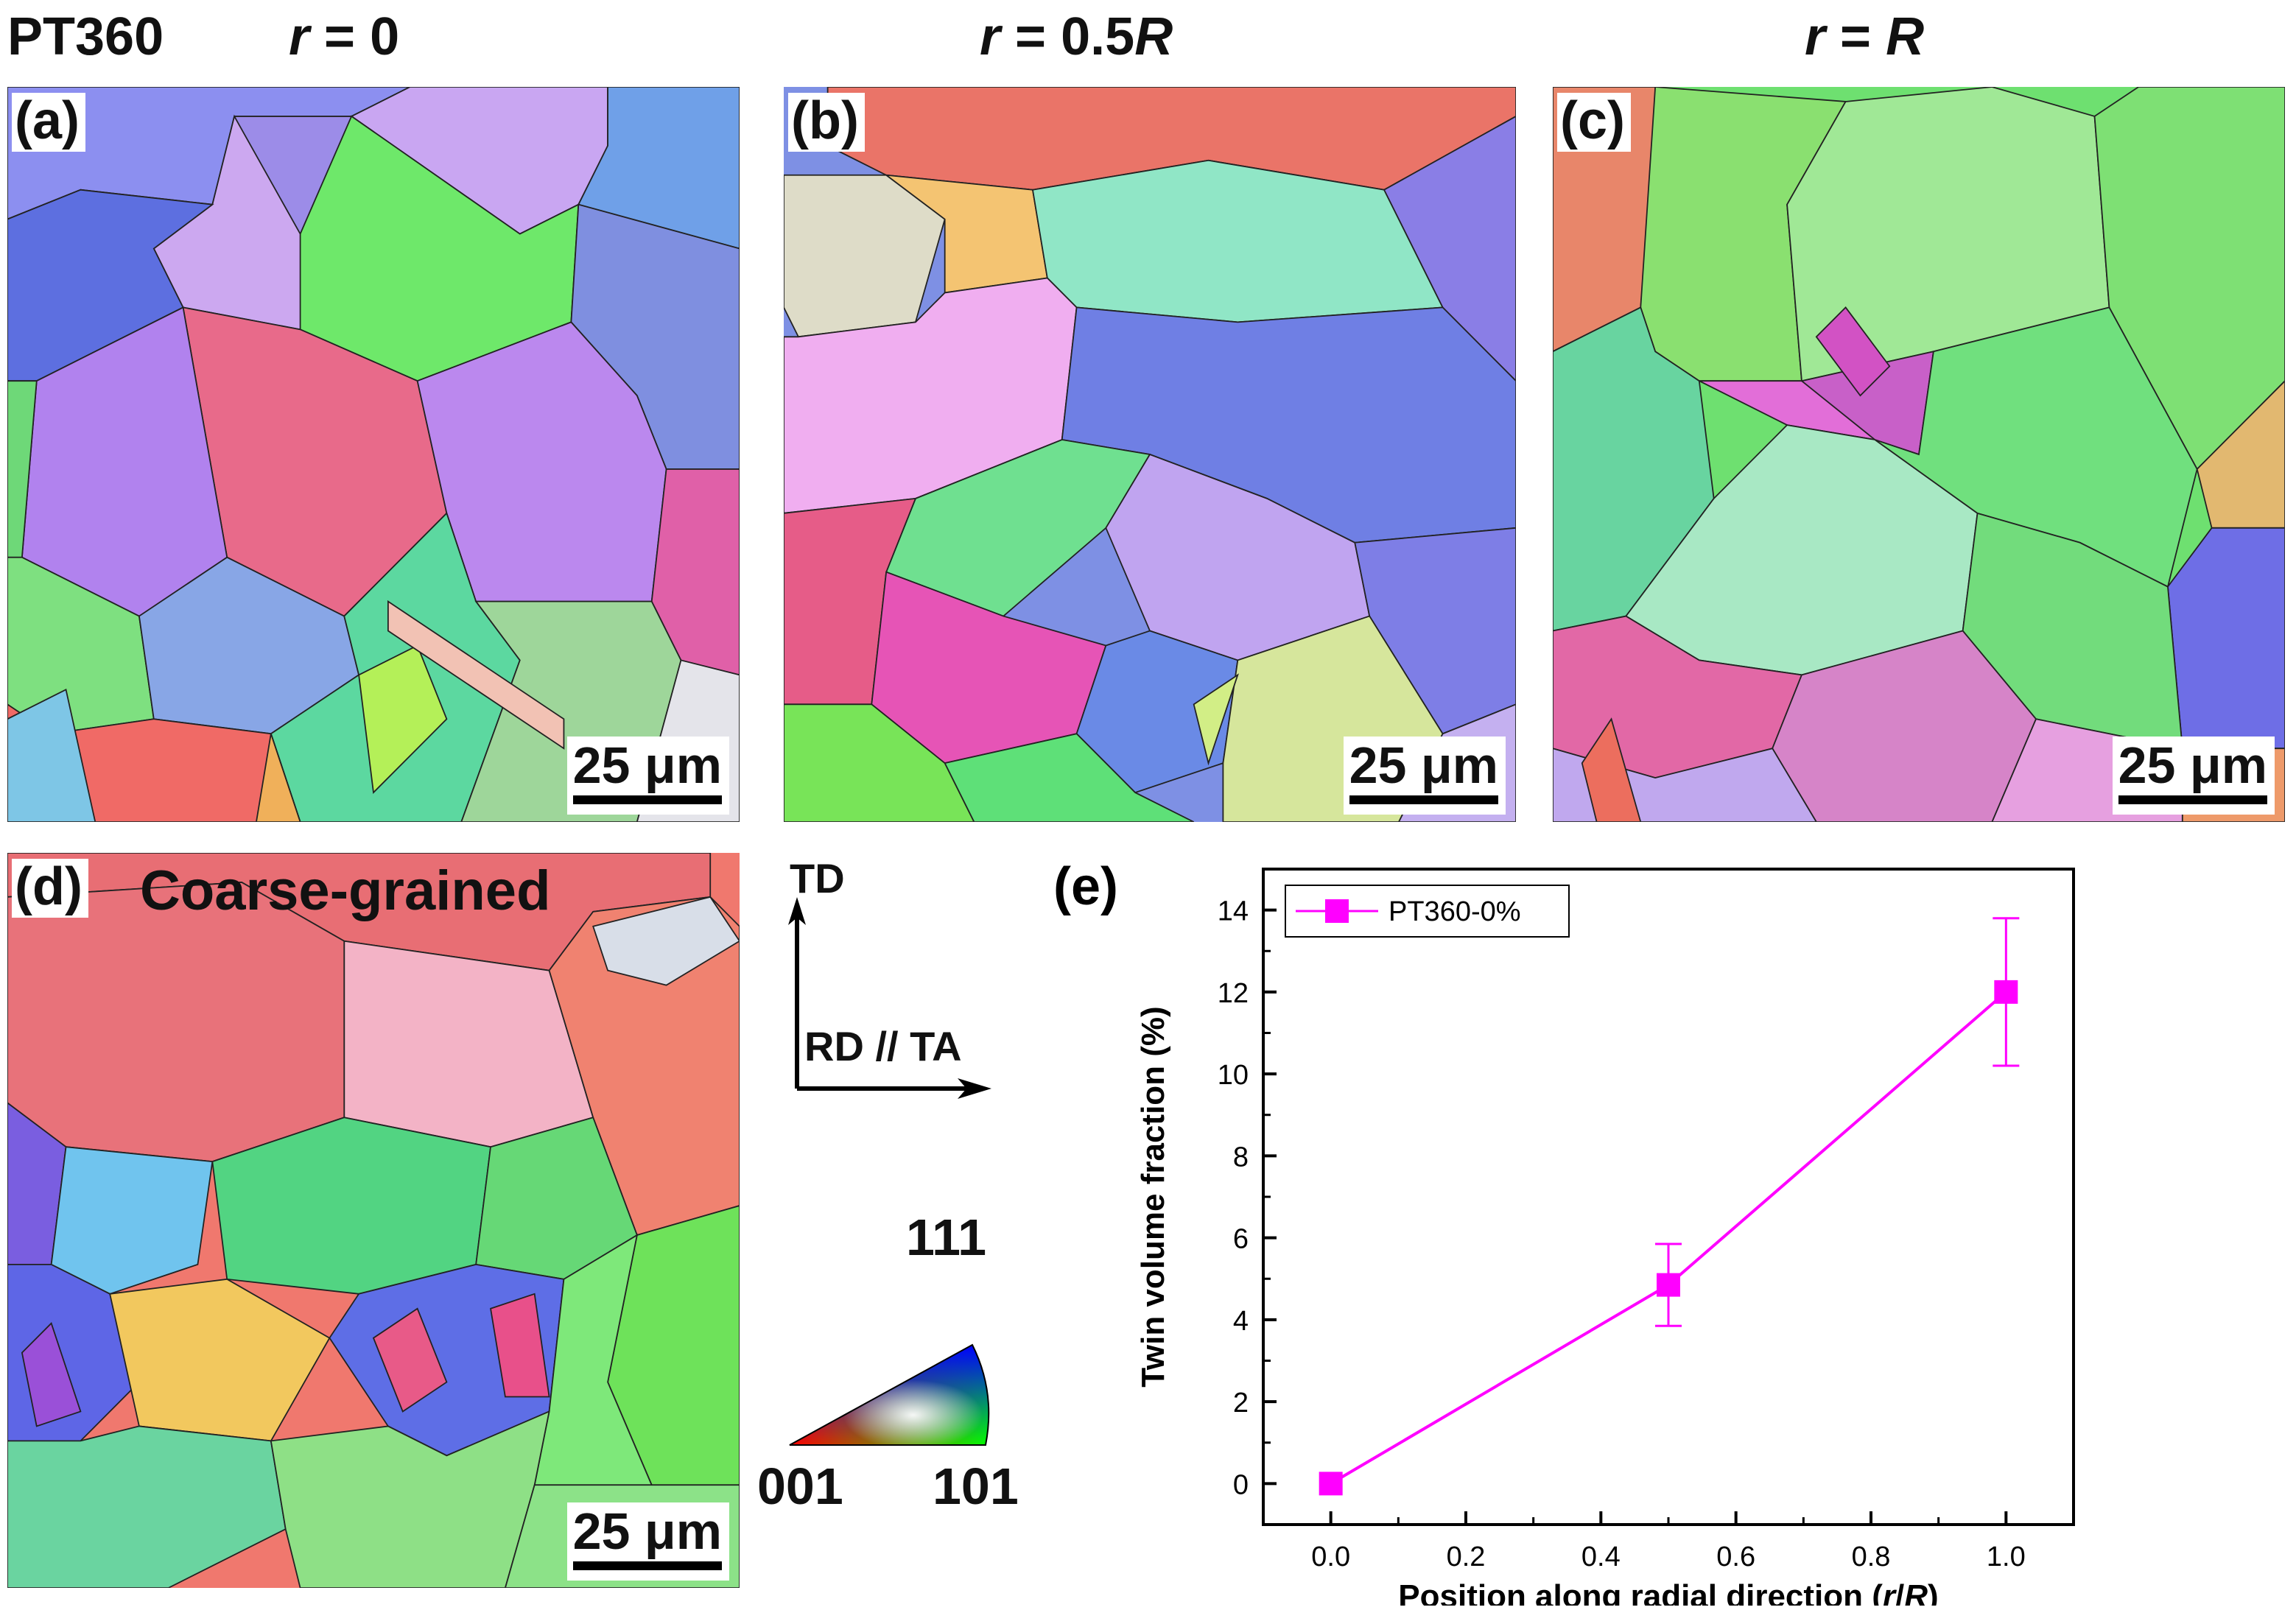 The width and height of the screenshot is (2296, 1610). Describe the element at coordinates (2192, 765) in the screenshot. I see `scale-bar-c-label: 25 μm` at that location.